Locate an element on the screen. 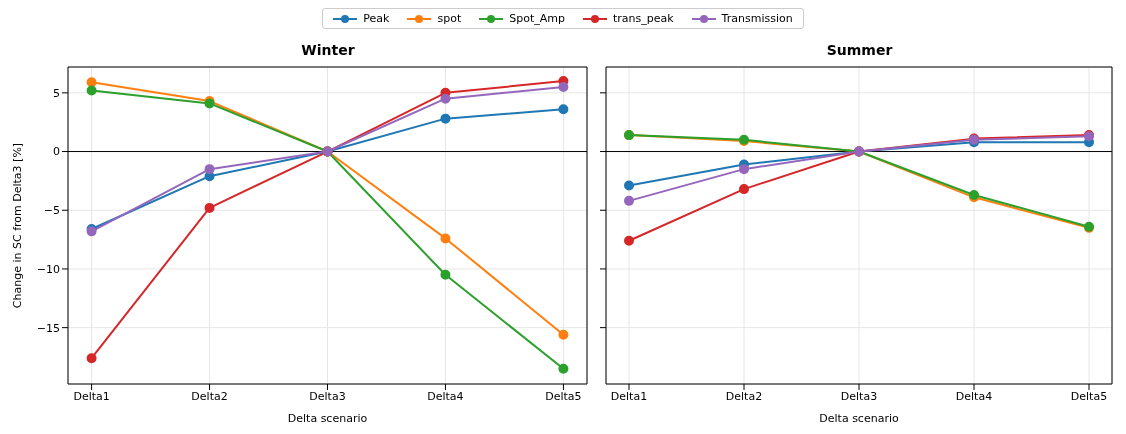 Image resolution: width=1126 pixels, height=434 pixels. y-tick-label: −5 is located at coordinates (51, 211).